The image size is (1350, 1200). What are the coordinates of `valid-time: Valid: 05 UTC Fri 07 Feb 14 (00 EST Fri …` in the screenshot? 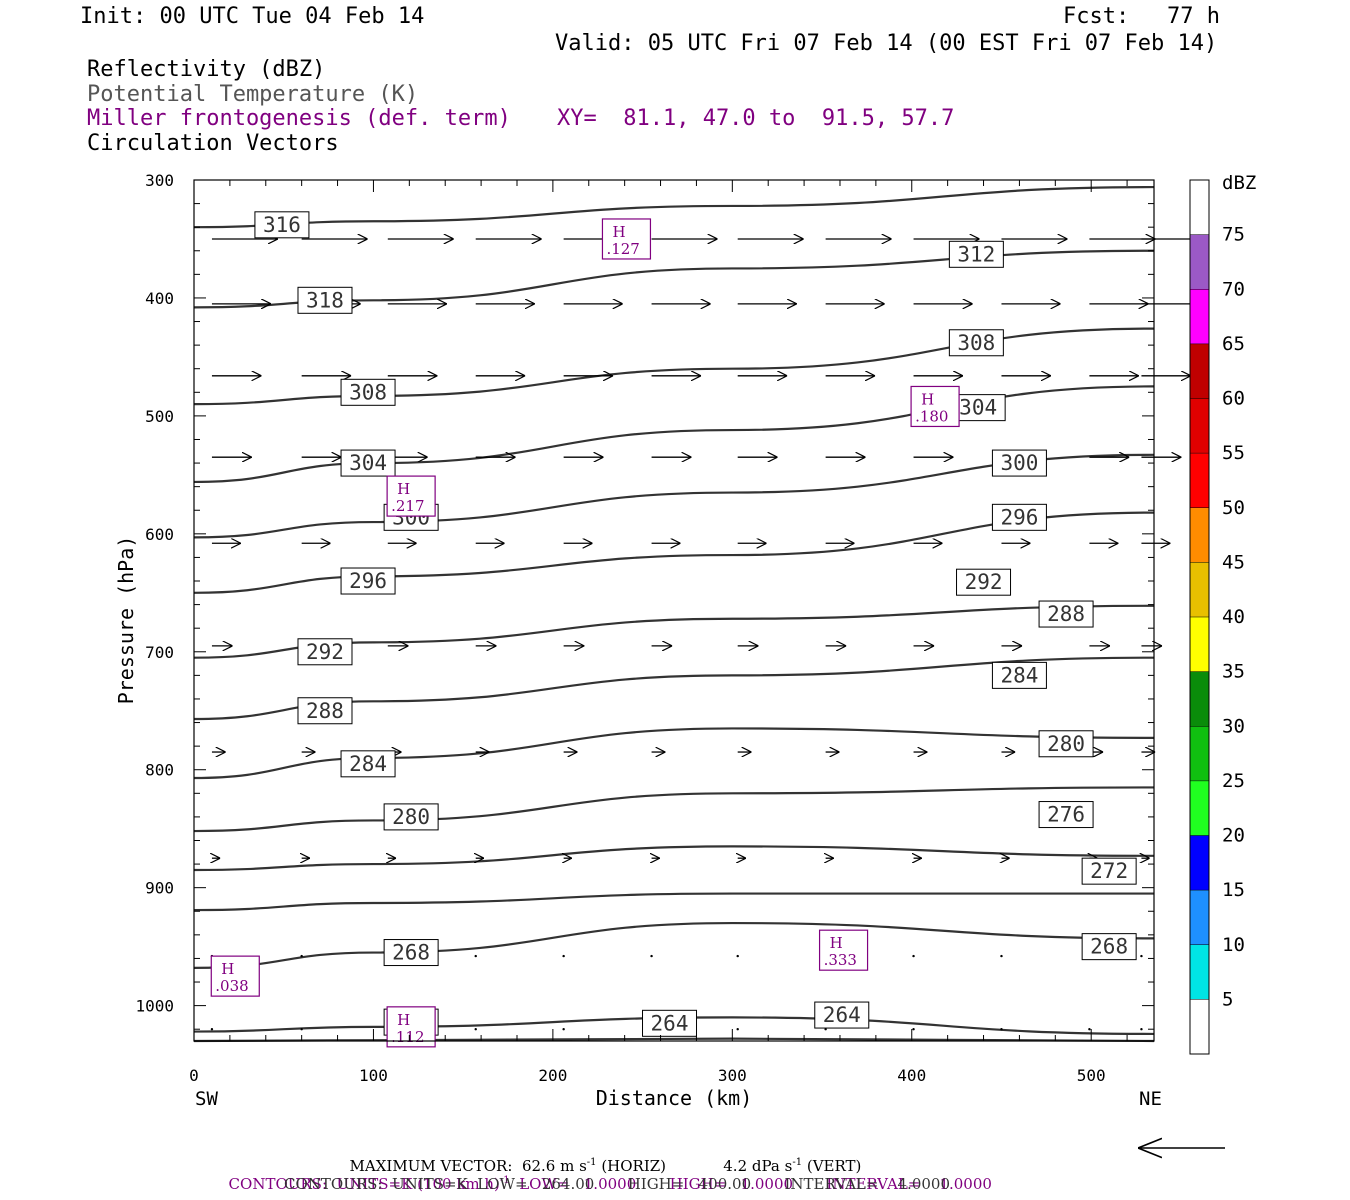 It's located at (886, 43).